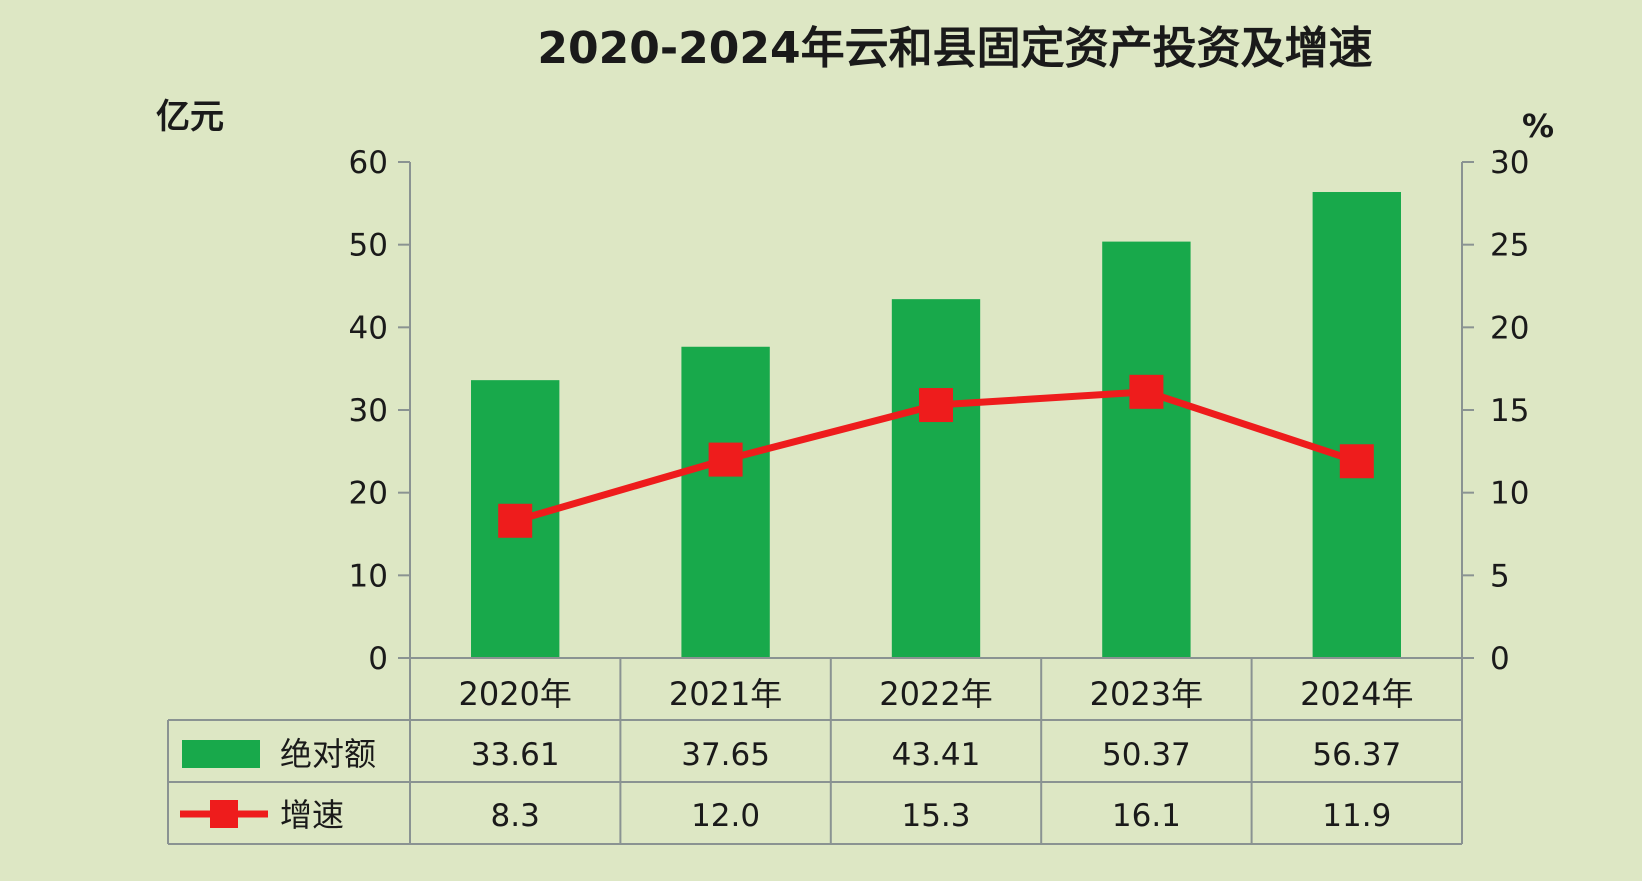 The width and height of the screenshot is (1642, 881). Describe the element at coordinates (725, 816) in the screenshot. I see `growth-value-label: 12.0` at that location.